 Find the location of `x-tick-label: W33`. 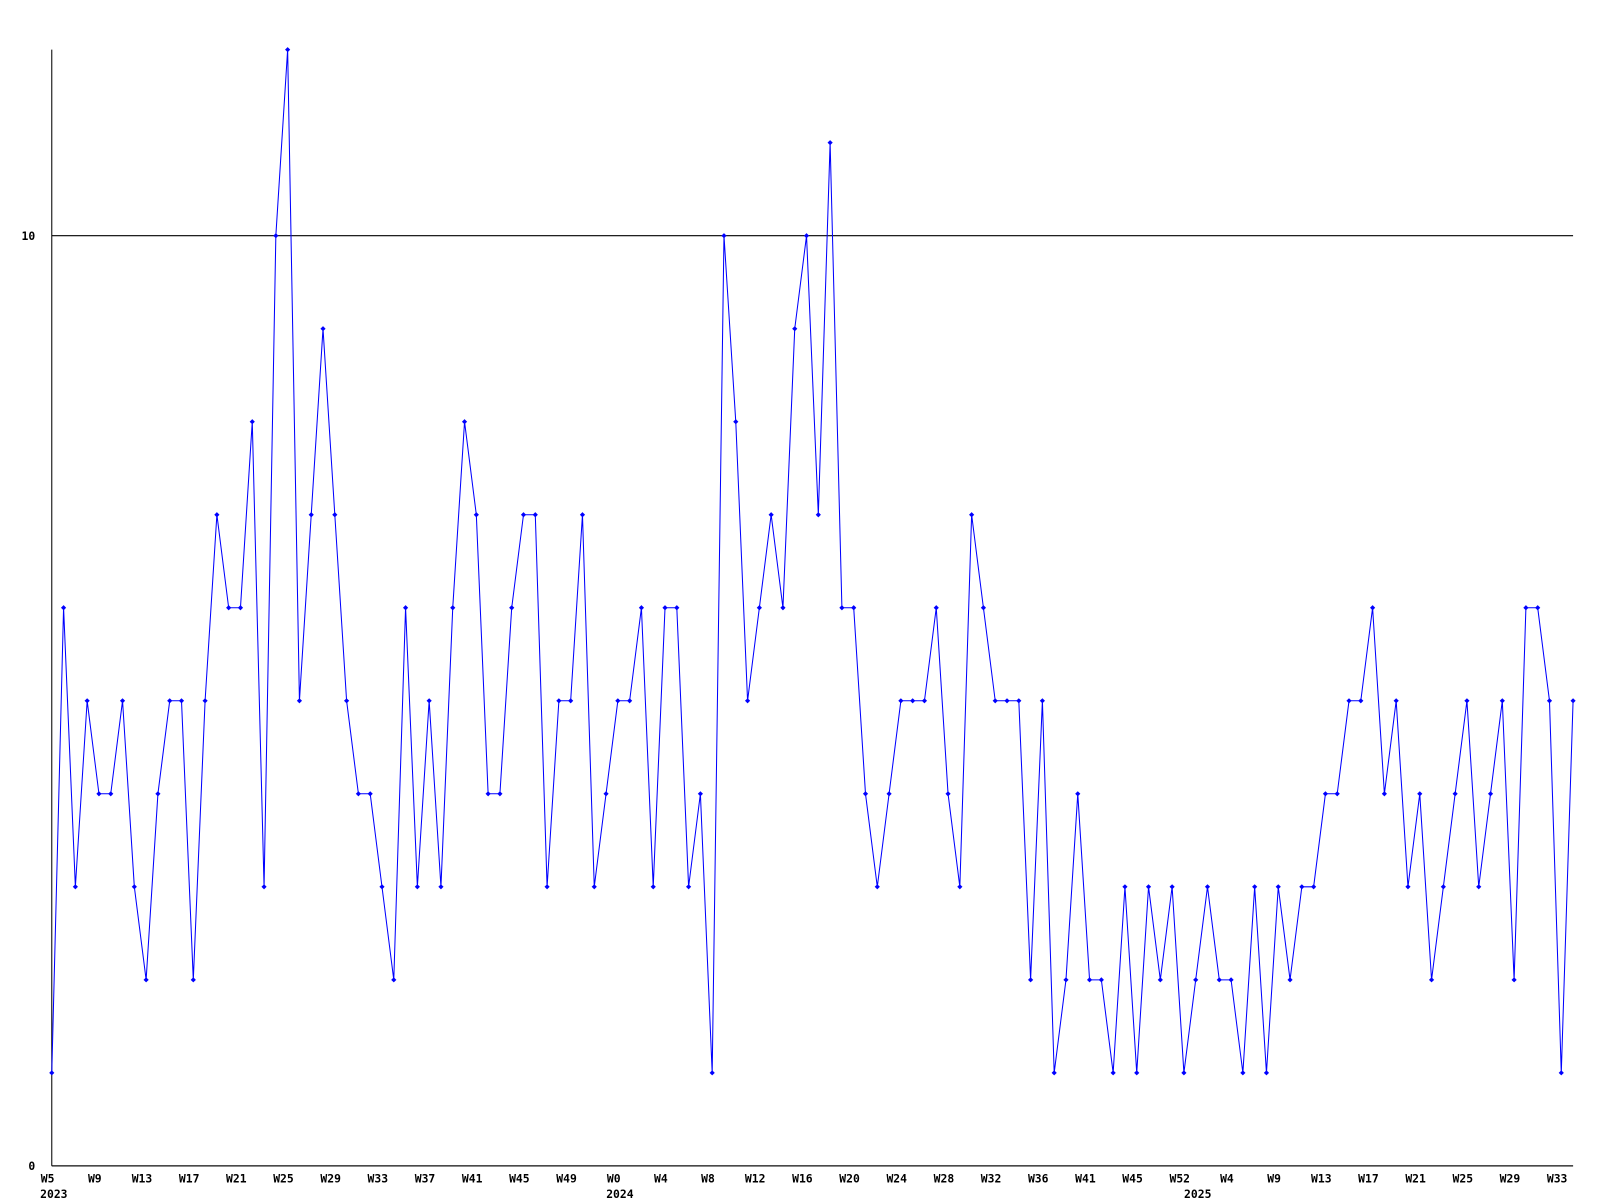

x-tick-label: W33 is located at coordinates (378, 1178).